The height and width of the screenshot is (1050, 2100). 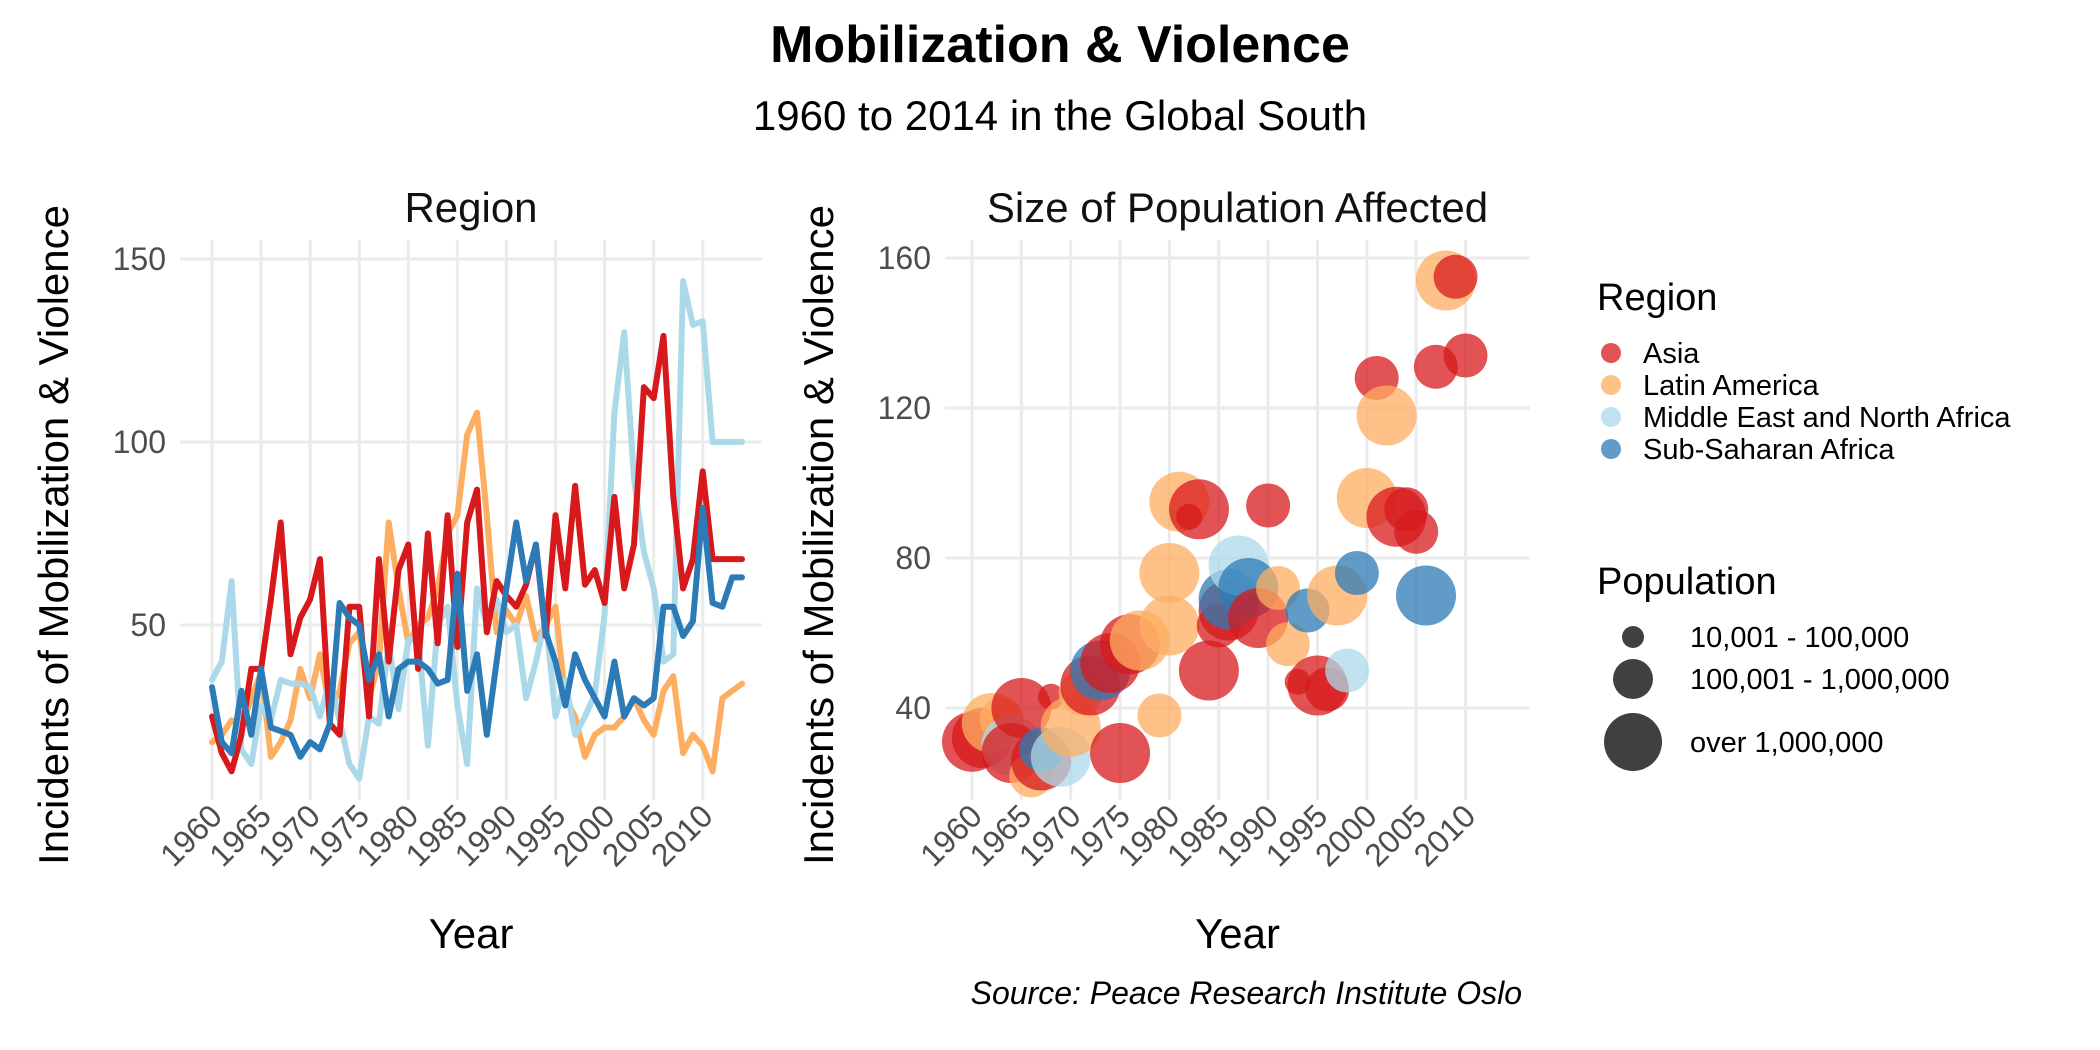 I want to click on chart-title: Mobilization & Violence, so click(x=1060, y=45).